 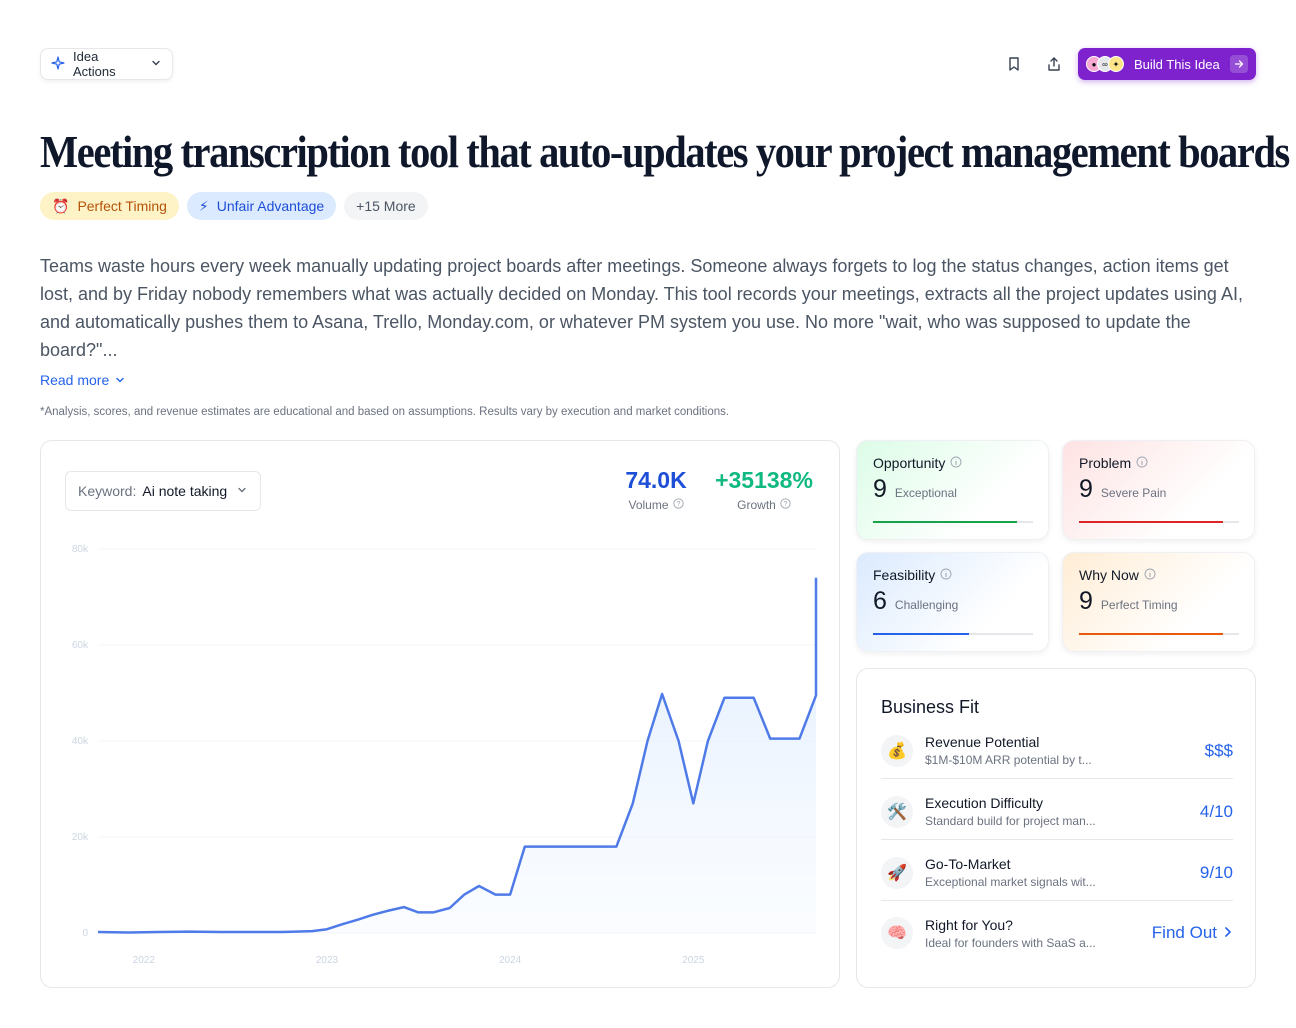 I want to click on tag-perfect-timing: ⏰ Perfect Timing, so click(x=109, y=206).